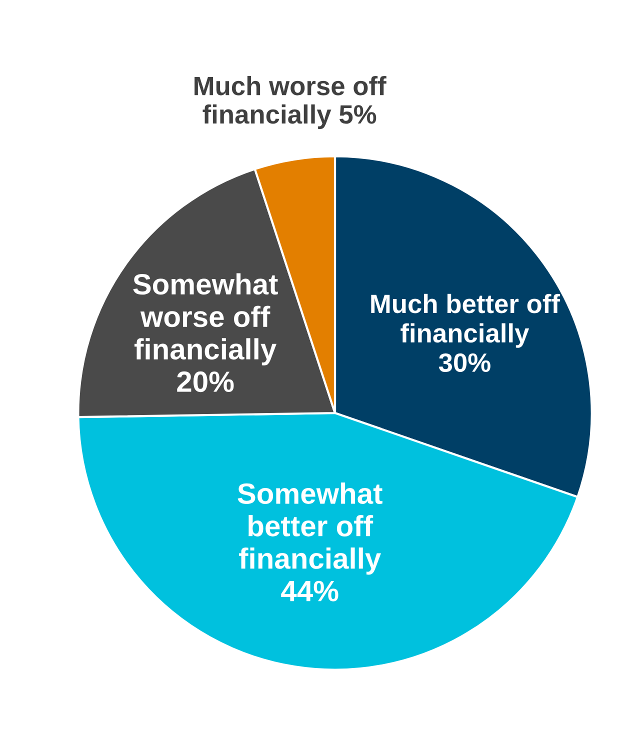 This screenshot has height=729, width=642. Describe the element at coordinates (310, 528) in the screenshot. I see `slice-label: Somewhat better off financially` at that location.